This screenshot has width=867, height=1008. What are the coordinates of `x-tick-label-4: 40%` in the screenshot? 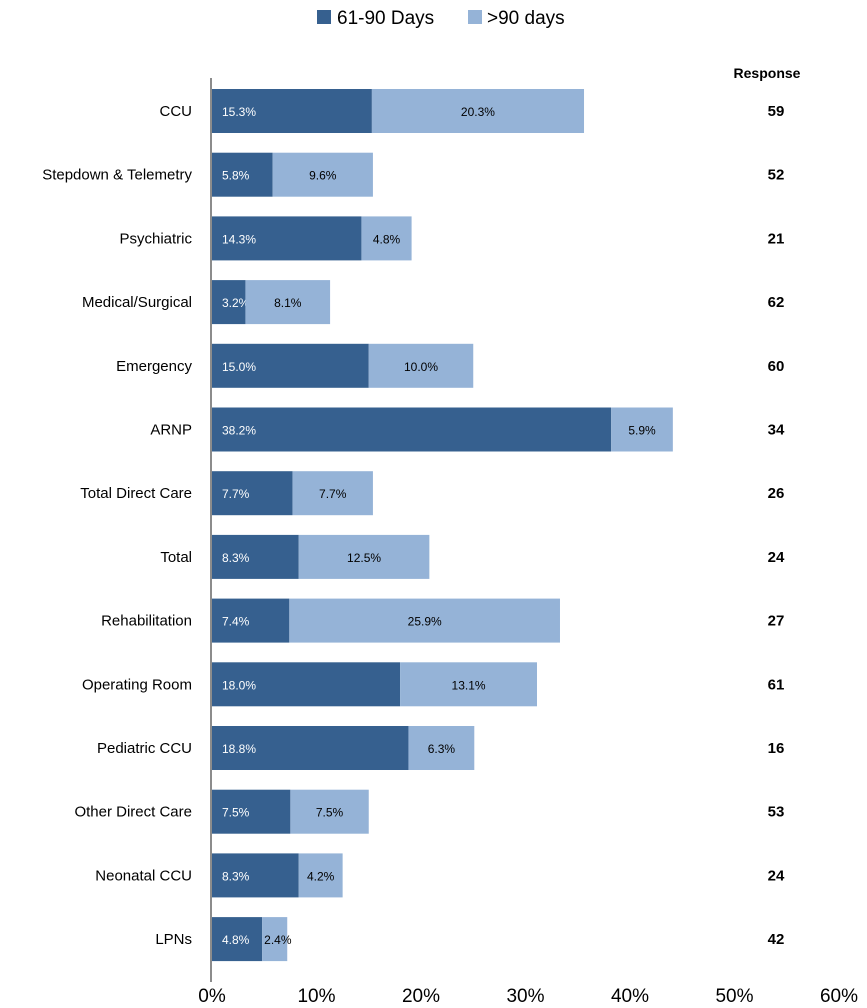 It's located at (630, 996).